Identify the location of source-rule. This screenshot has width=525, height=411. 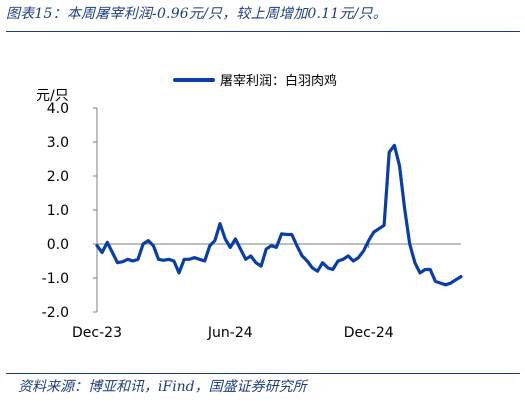
(263, 373).